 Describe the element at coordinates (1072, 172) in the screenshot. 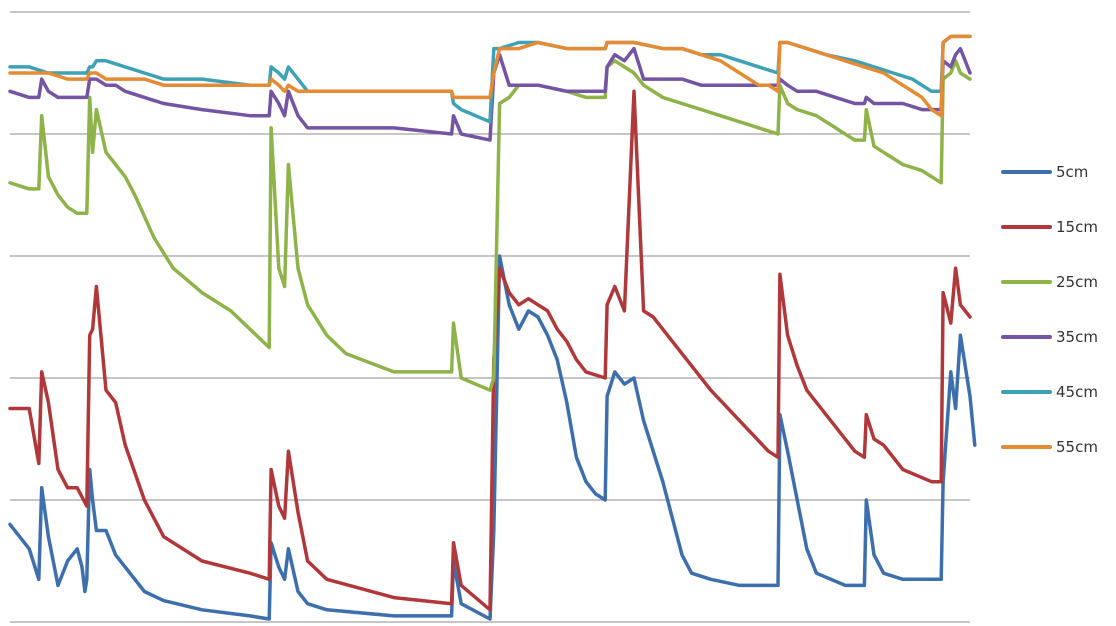

I see `legend-label-5cm: 5cm` at that location.